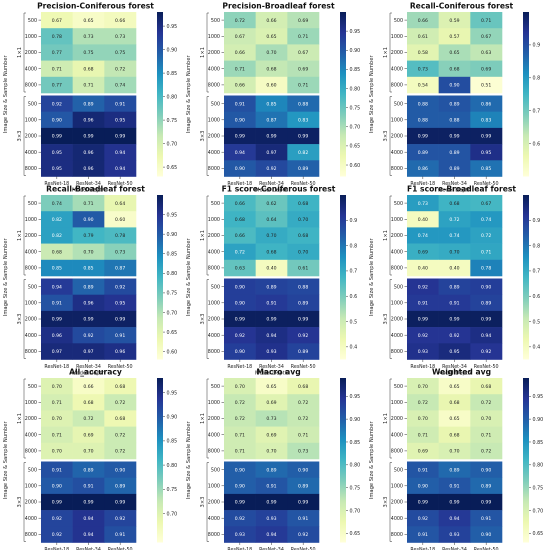  I want to click on colorbar-tick-label: 0.90, so click(172, 235).